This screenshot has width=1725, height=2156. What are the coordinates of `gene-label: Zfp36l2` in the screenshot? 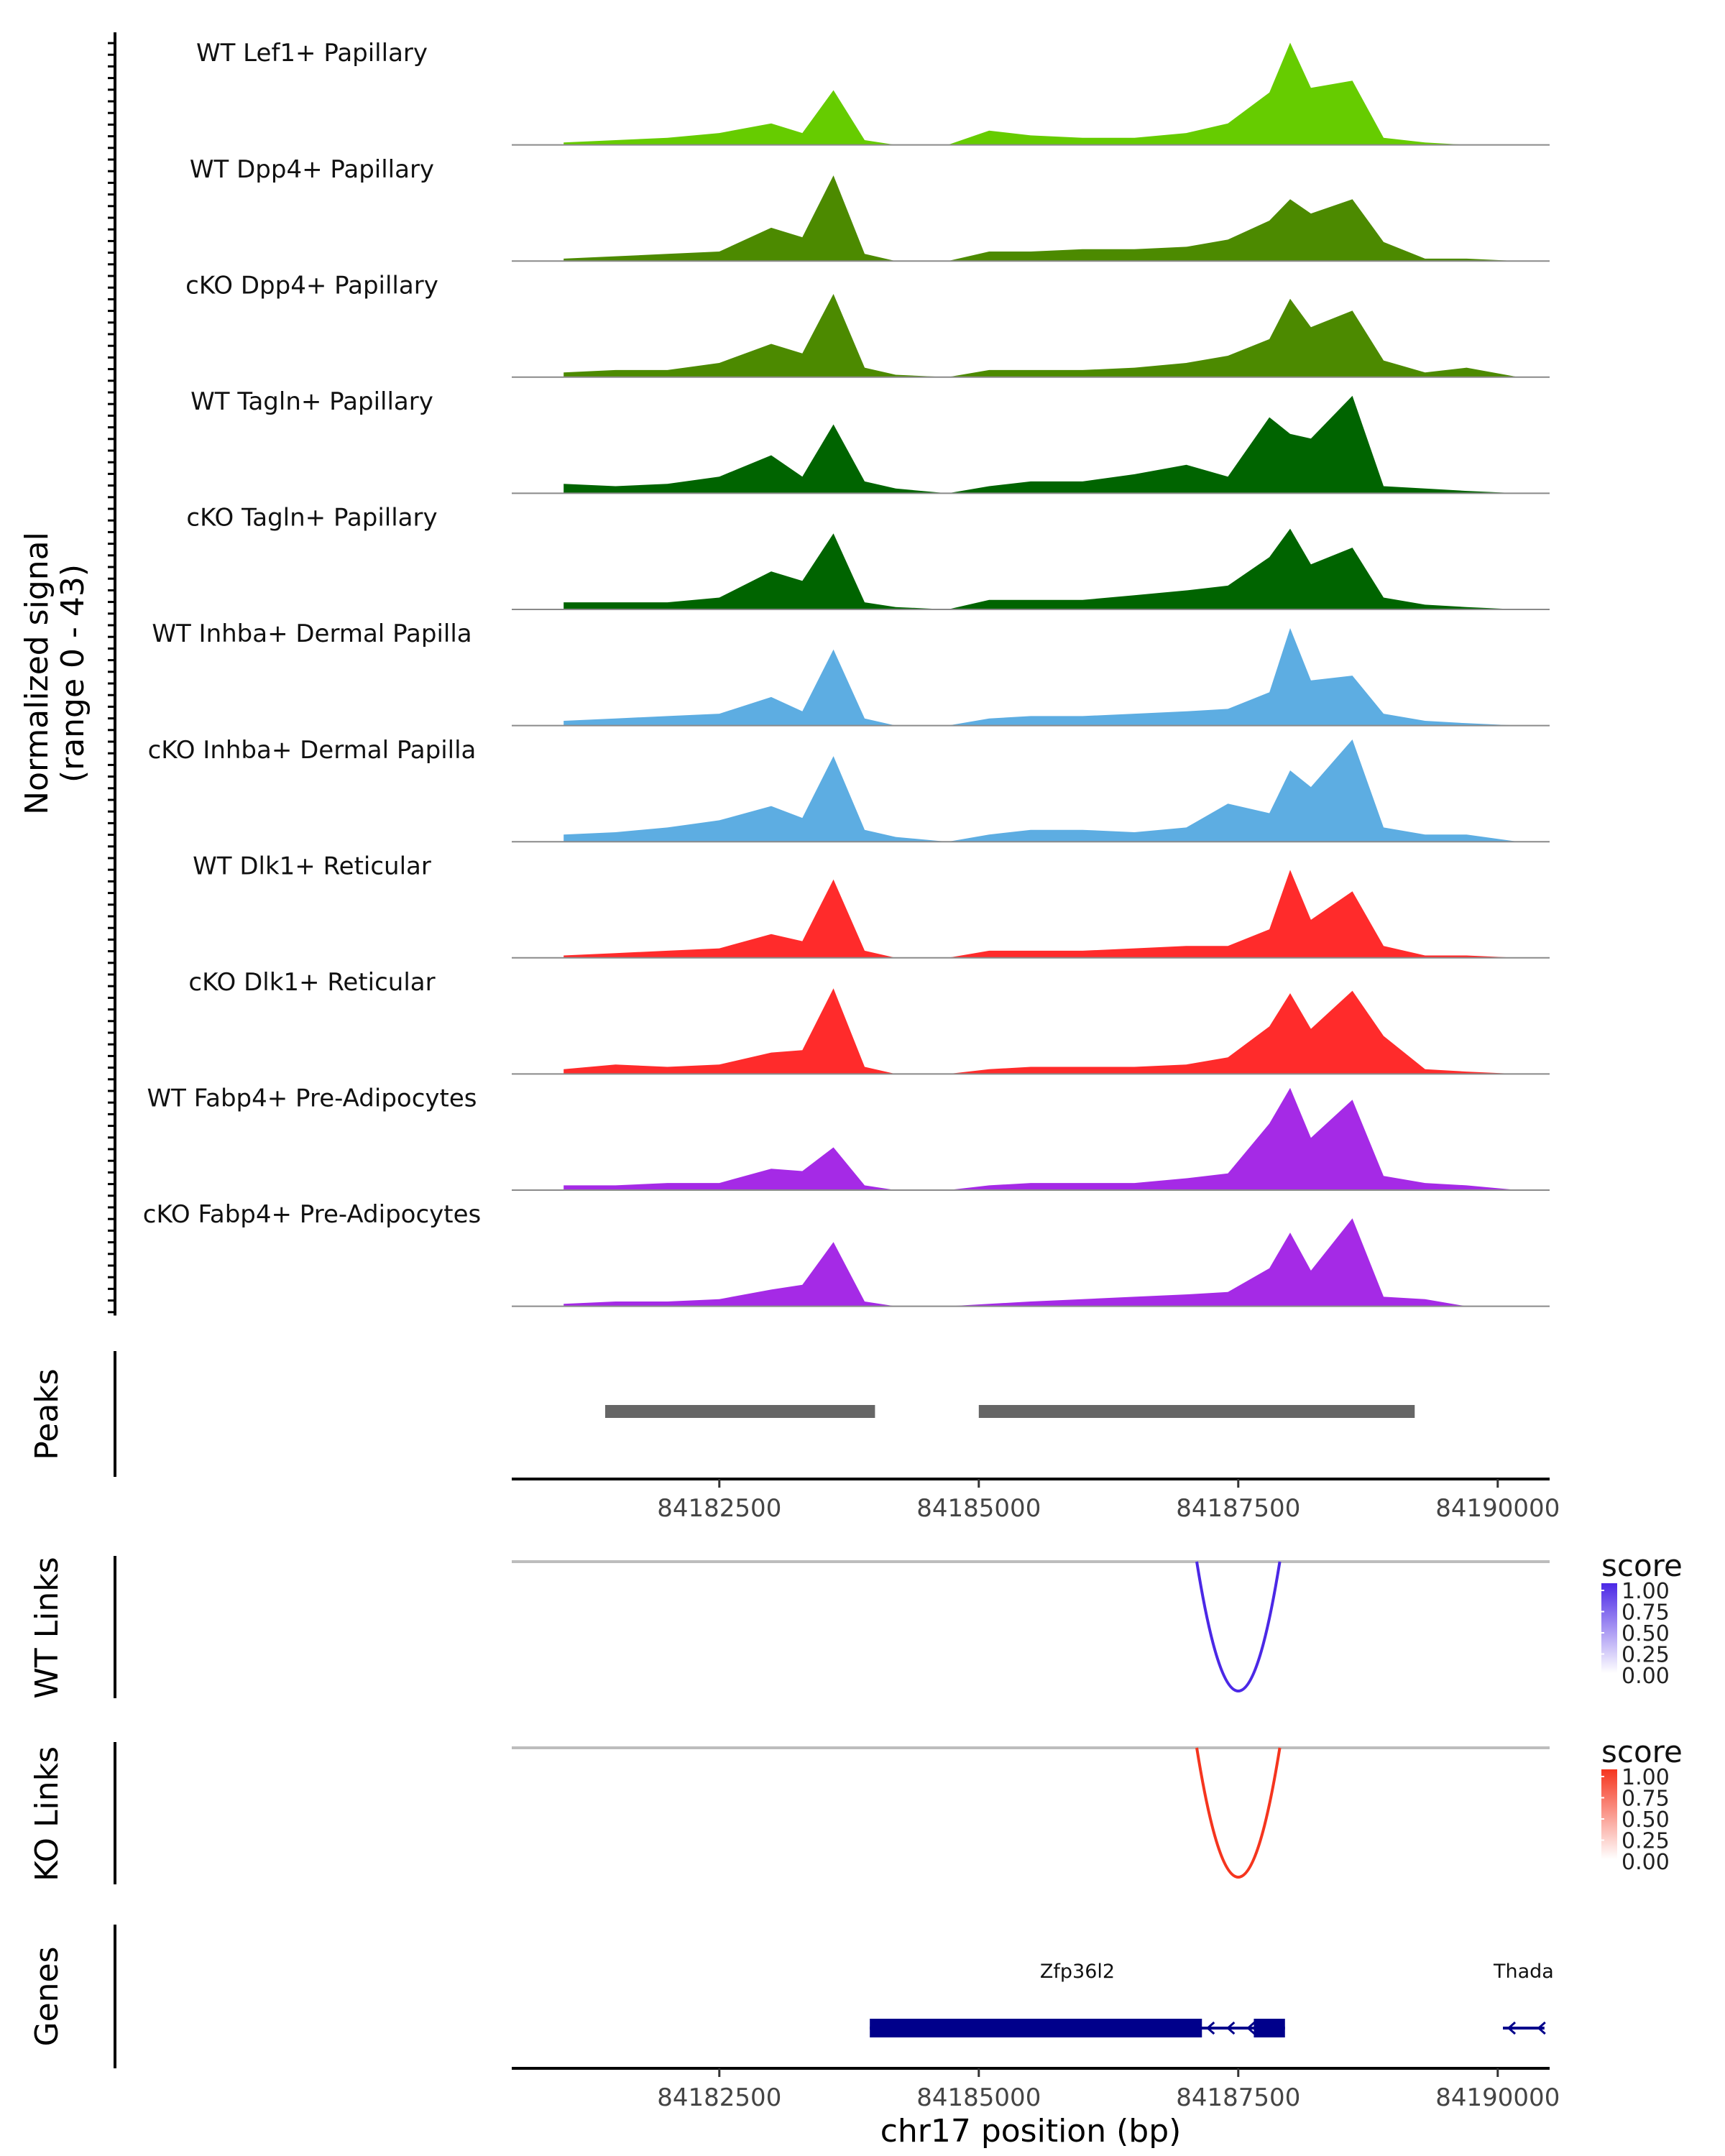 It's located at (1077, 1972).